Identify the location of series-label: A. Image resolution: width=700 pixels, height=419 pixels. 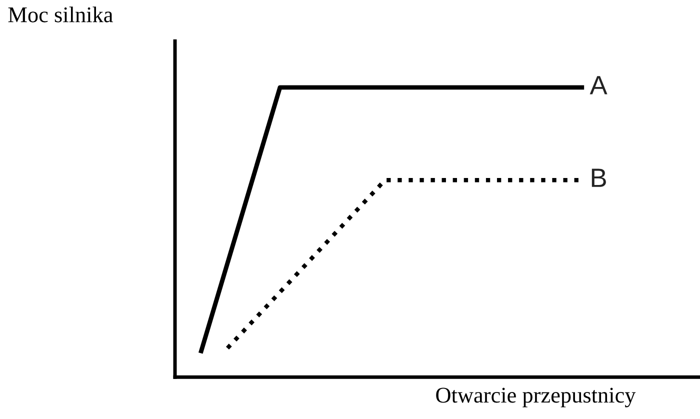
(599, 85).